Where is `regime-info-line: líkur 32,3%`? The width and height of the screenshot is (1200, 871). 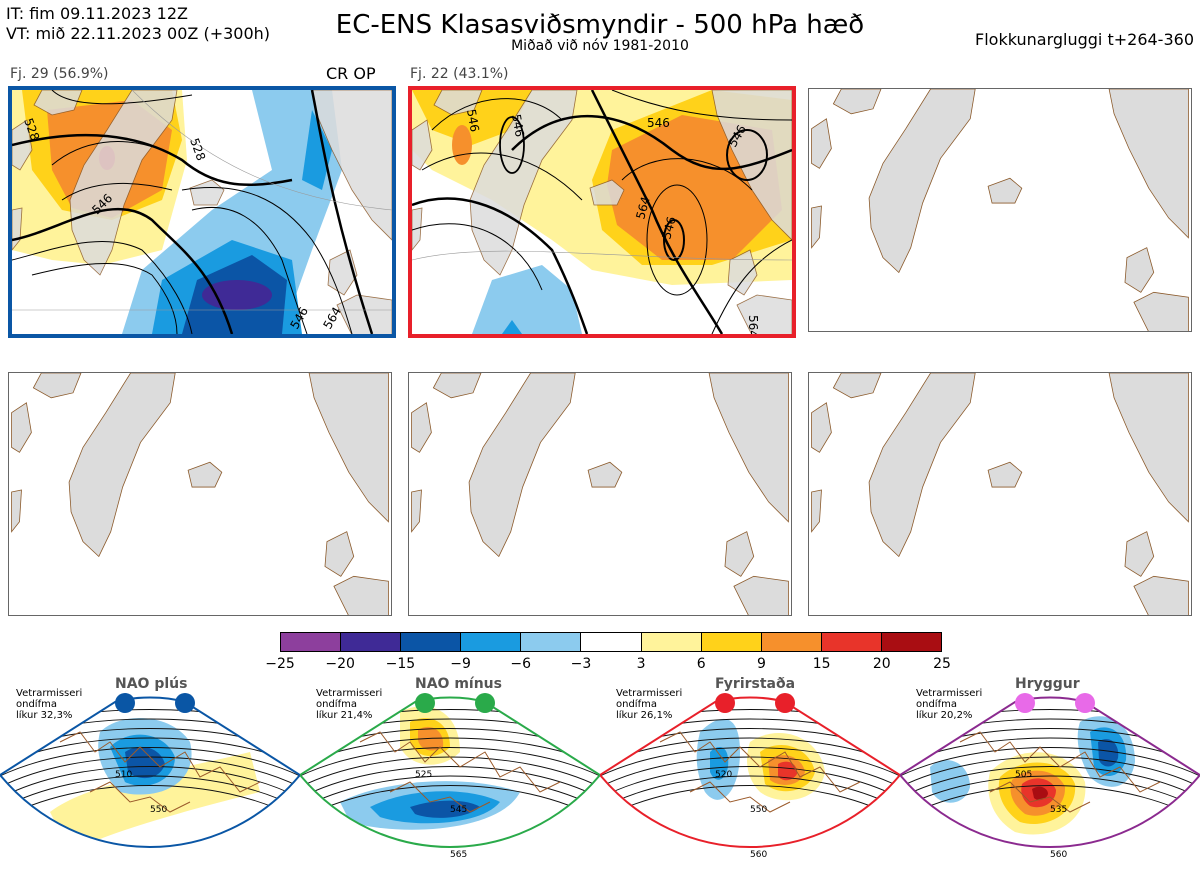 regime-info-line: líkur 32,3% is located at coordinates (44, 715).